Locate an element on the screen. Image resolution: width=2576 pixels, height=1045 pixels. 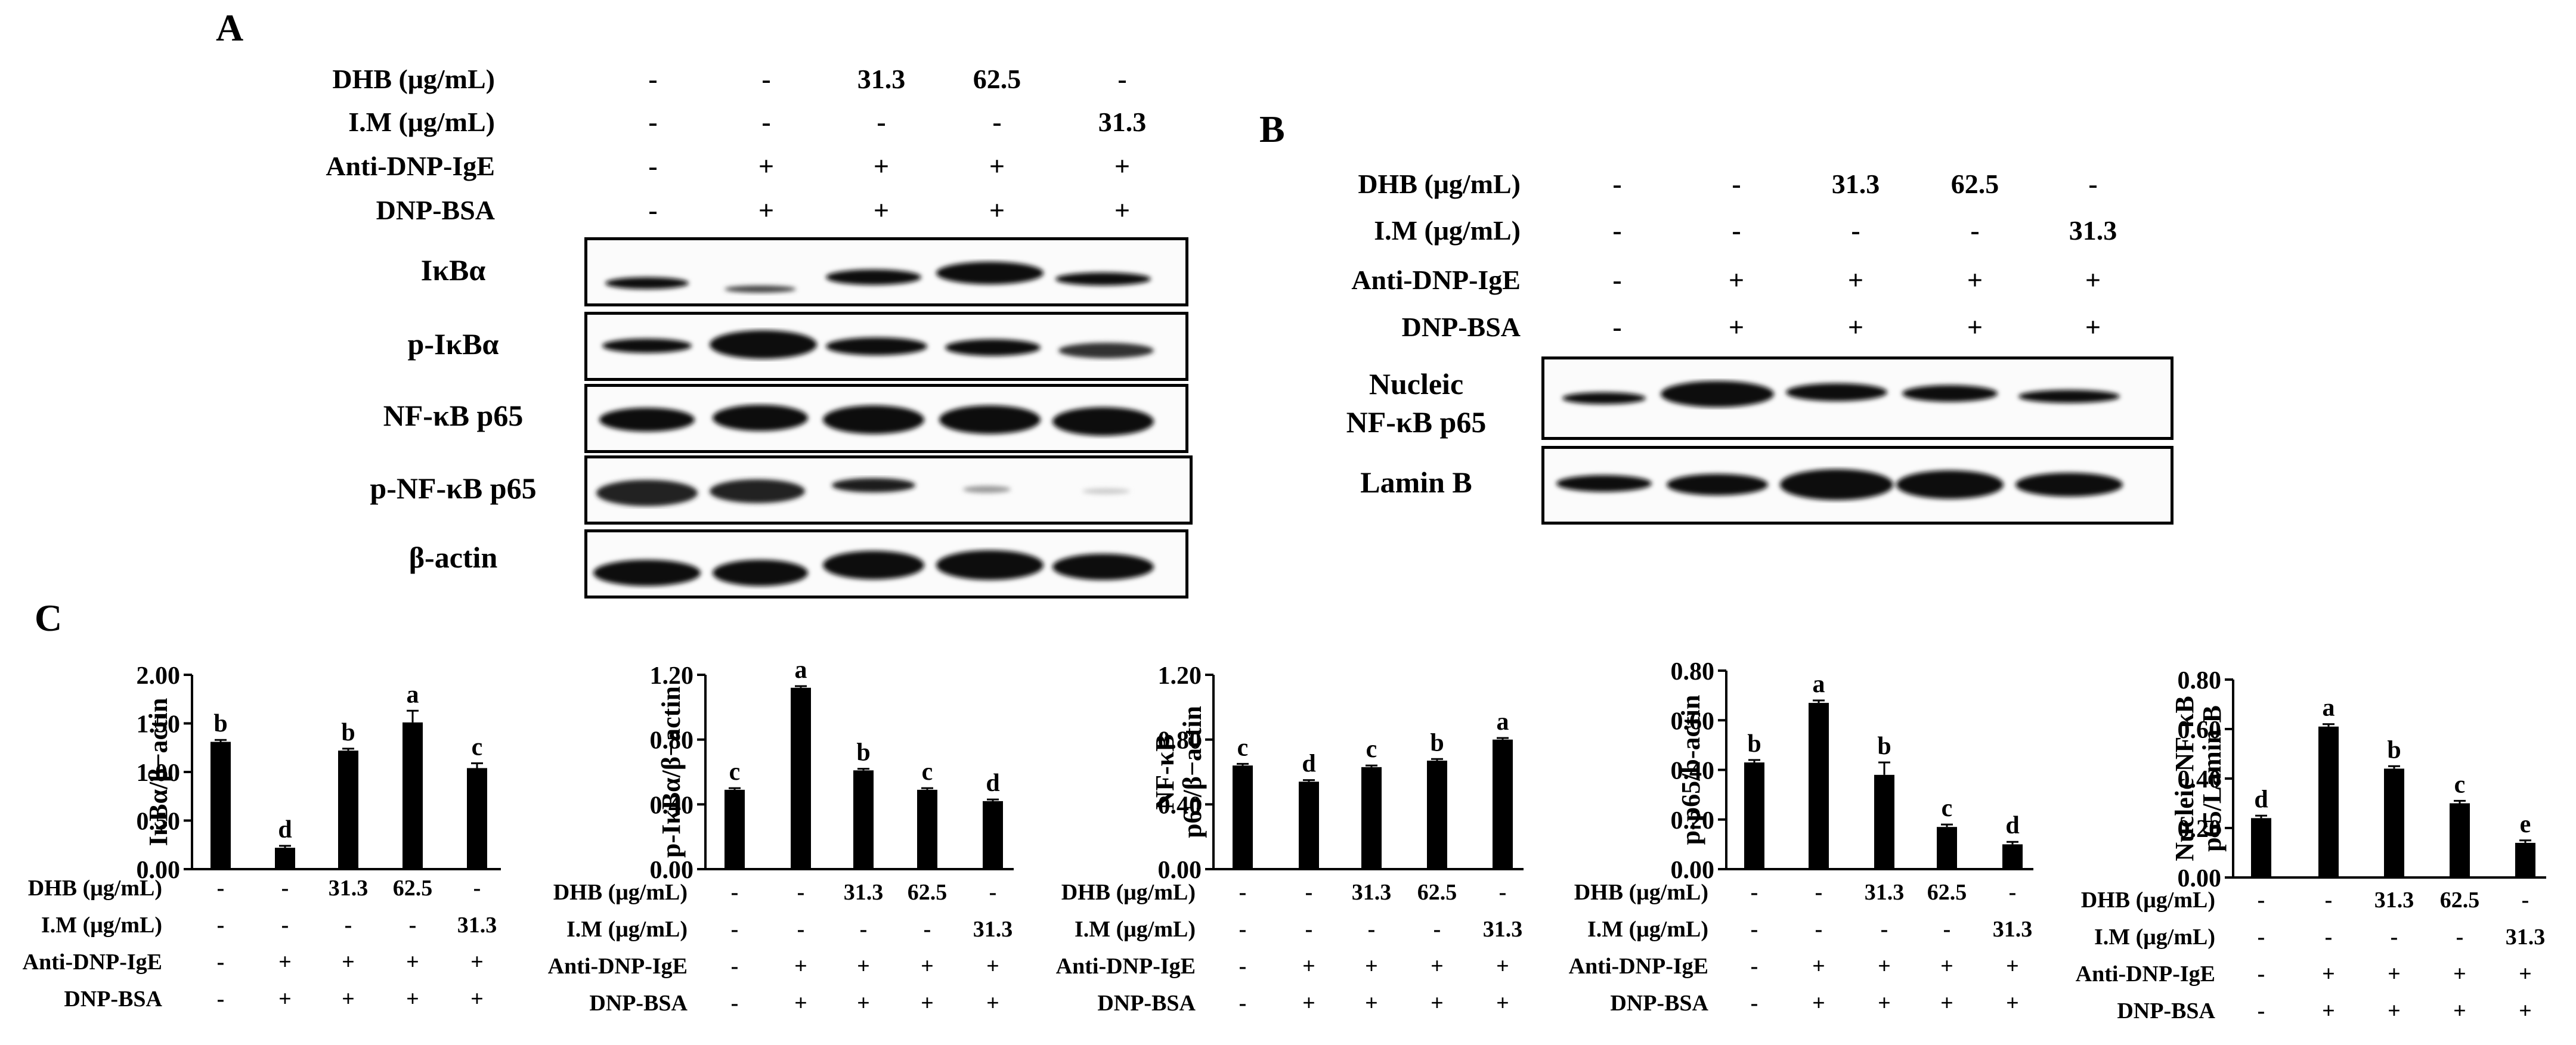
blot-label-nucleic-text: Nucleic NF-κB p65 is located at coordinates (1416, 403).